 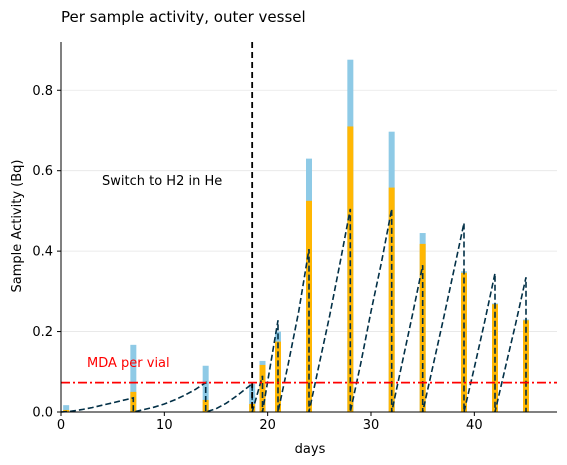 What do you see at coordinates (17, 226) in the screenshot?
I see `y-axis-label: Sample Activity (Bq)` at bounding box center [17, 226].